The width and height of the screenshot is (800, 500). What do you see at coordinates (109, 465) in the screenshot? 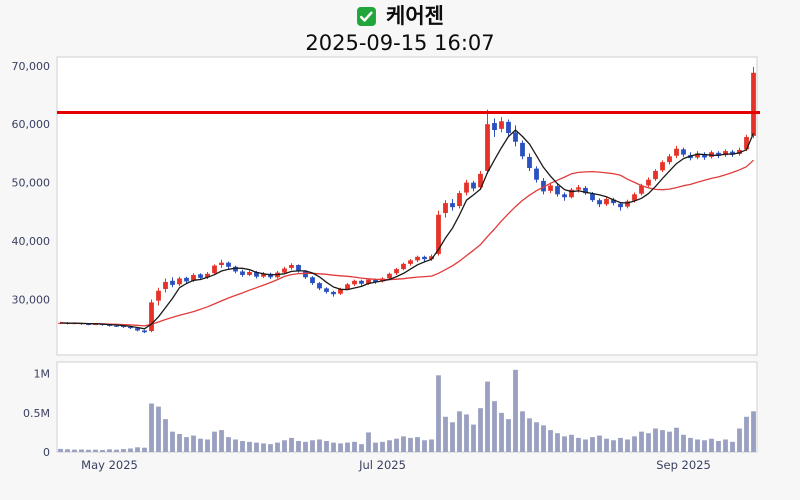
I see `svg-text: May 2025` at bounding box center [109, 465].